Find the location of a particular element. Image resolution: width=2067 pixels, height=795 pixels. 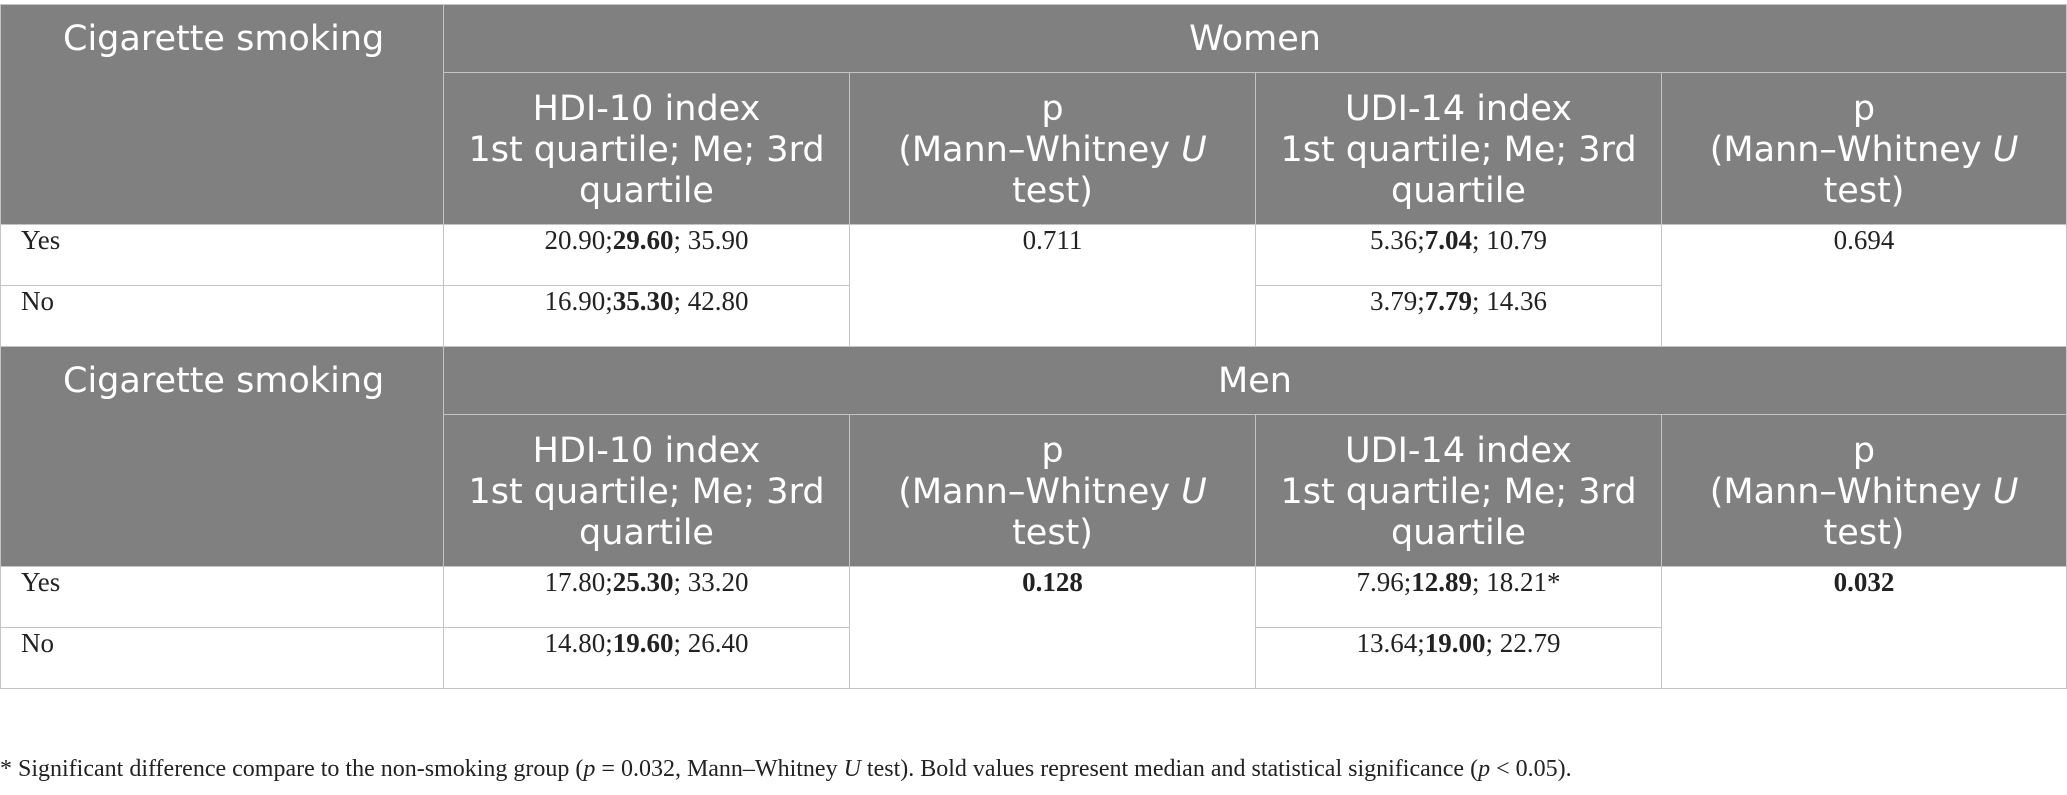

udi-cell: 13.64;19.00; 22.79 is located at coordinates (1458, 658).